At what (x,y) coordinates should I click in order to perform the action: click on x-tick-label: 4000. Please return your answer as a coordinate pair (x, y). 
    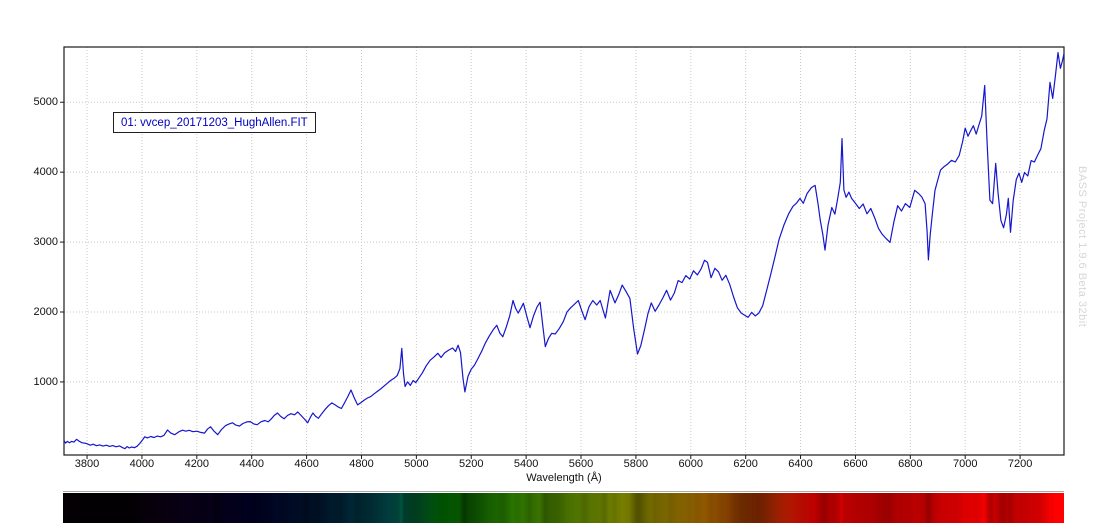
    Looking at the image, I should click on (142, 464).